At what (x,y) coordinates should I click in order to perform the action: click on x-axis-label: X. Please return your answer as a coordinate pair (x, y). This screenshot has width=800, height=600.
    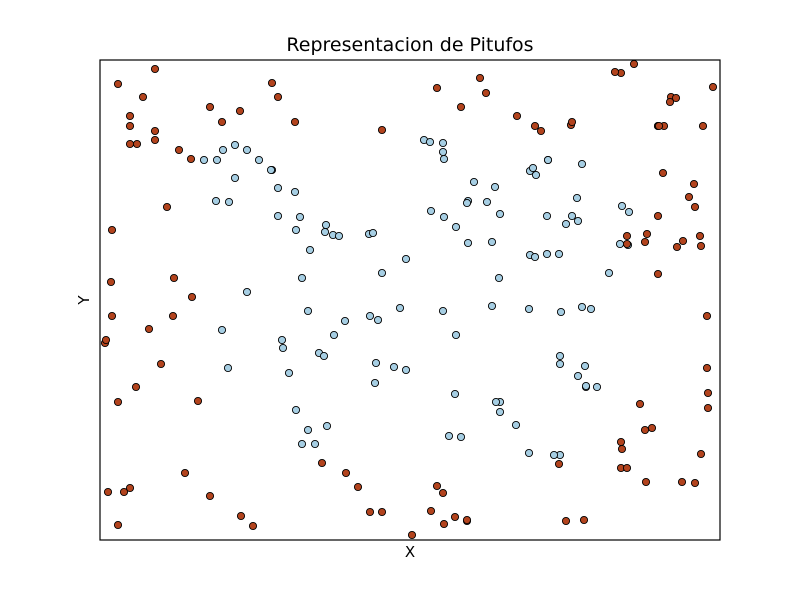
    Looking at the image, I should click on (410, 552).